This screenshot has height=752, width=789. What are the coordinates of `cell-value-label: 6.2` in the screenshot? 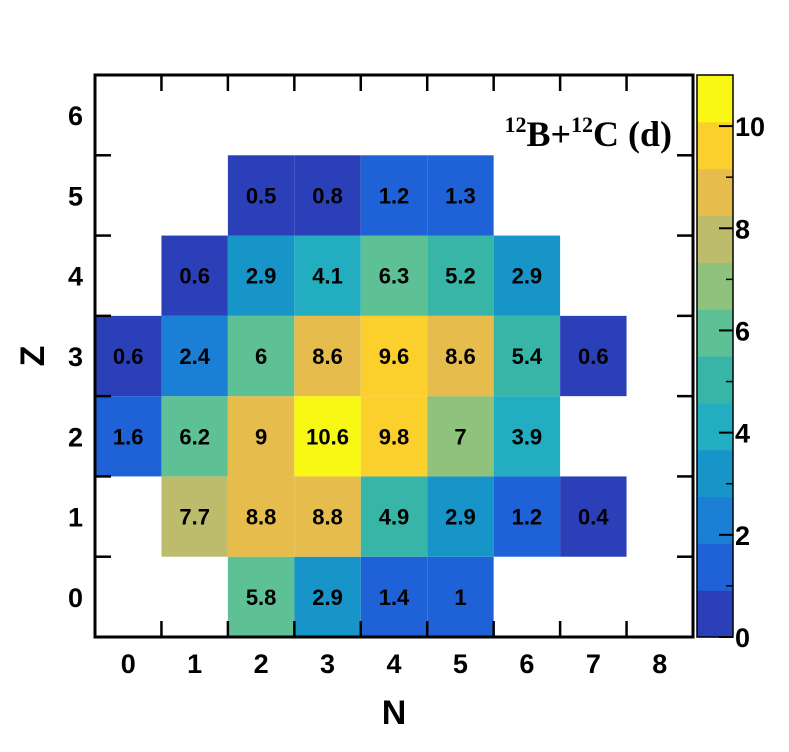 It's located at (194, 436).